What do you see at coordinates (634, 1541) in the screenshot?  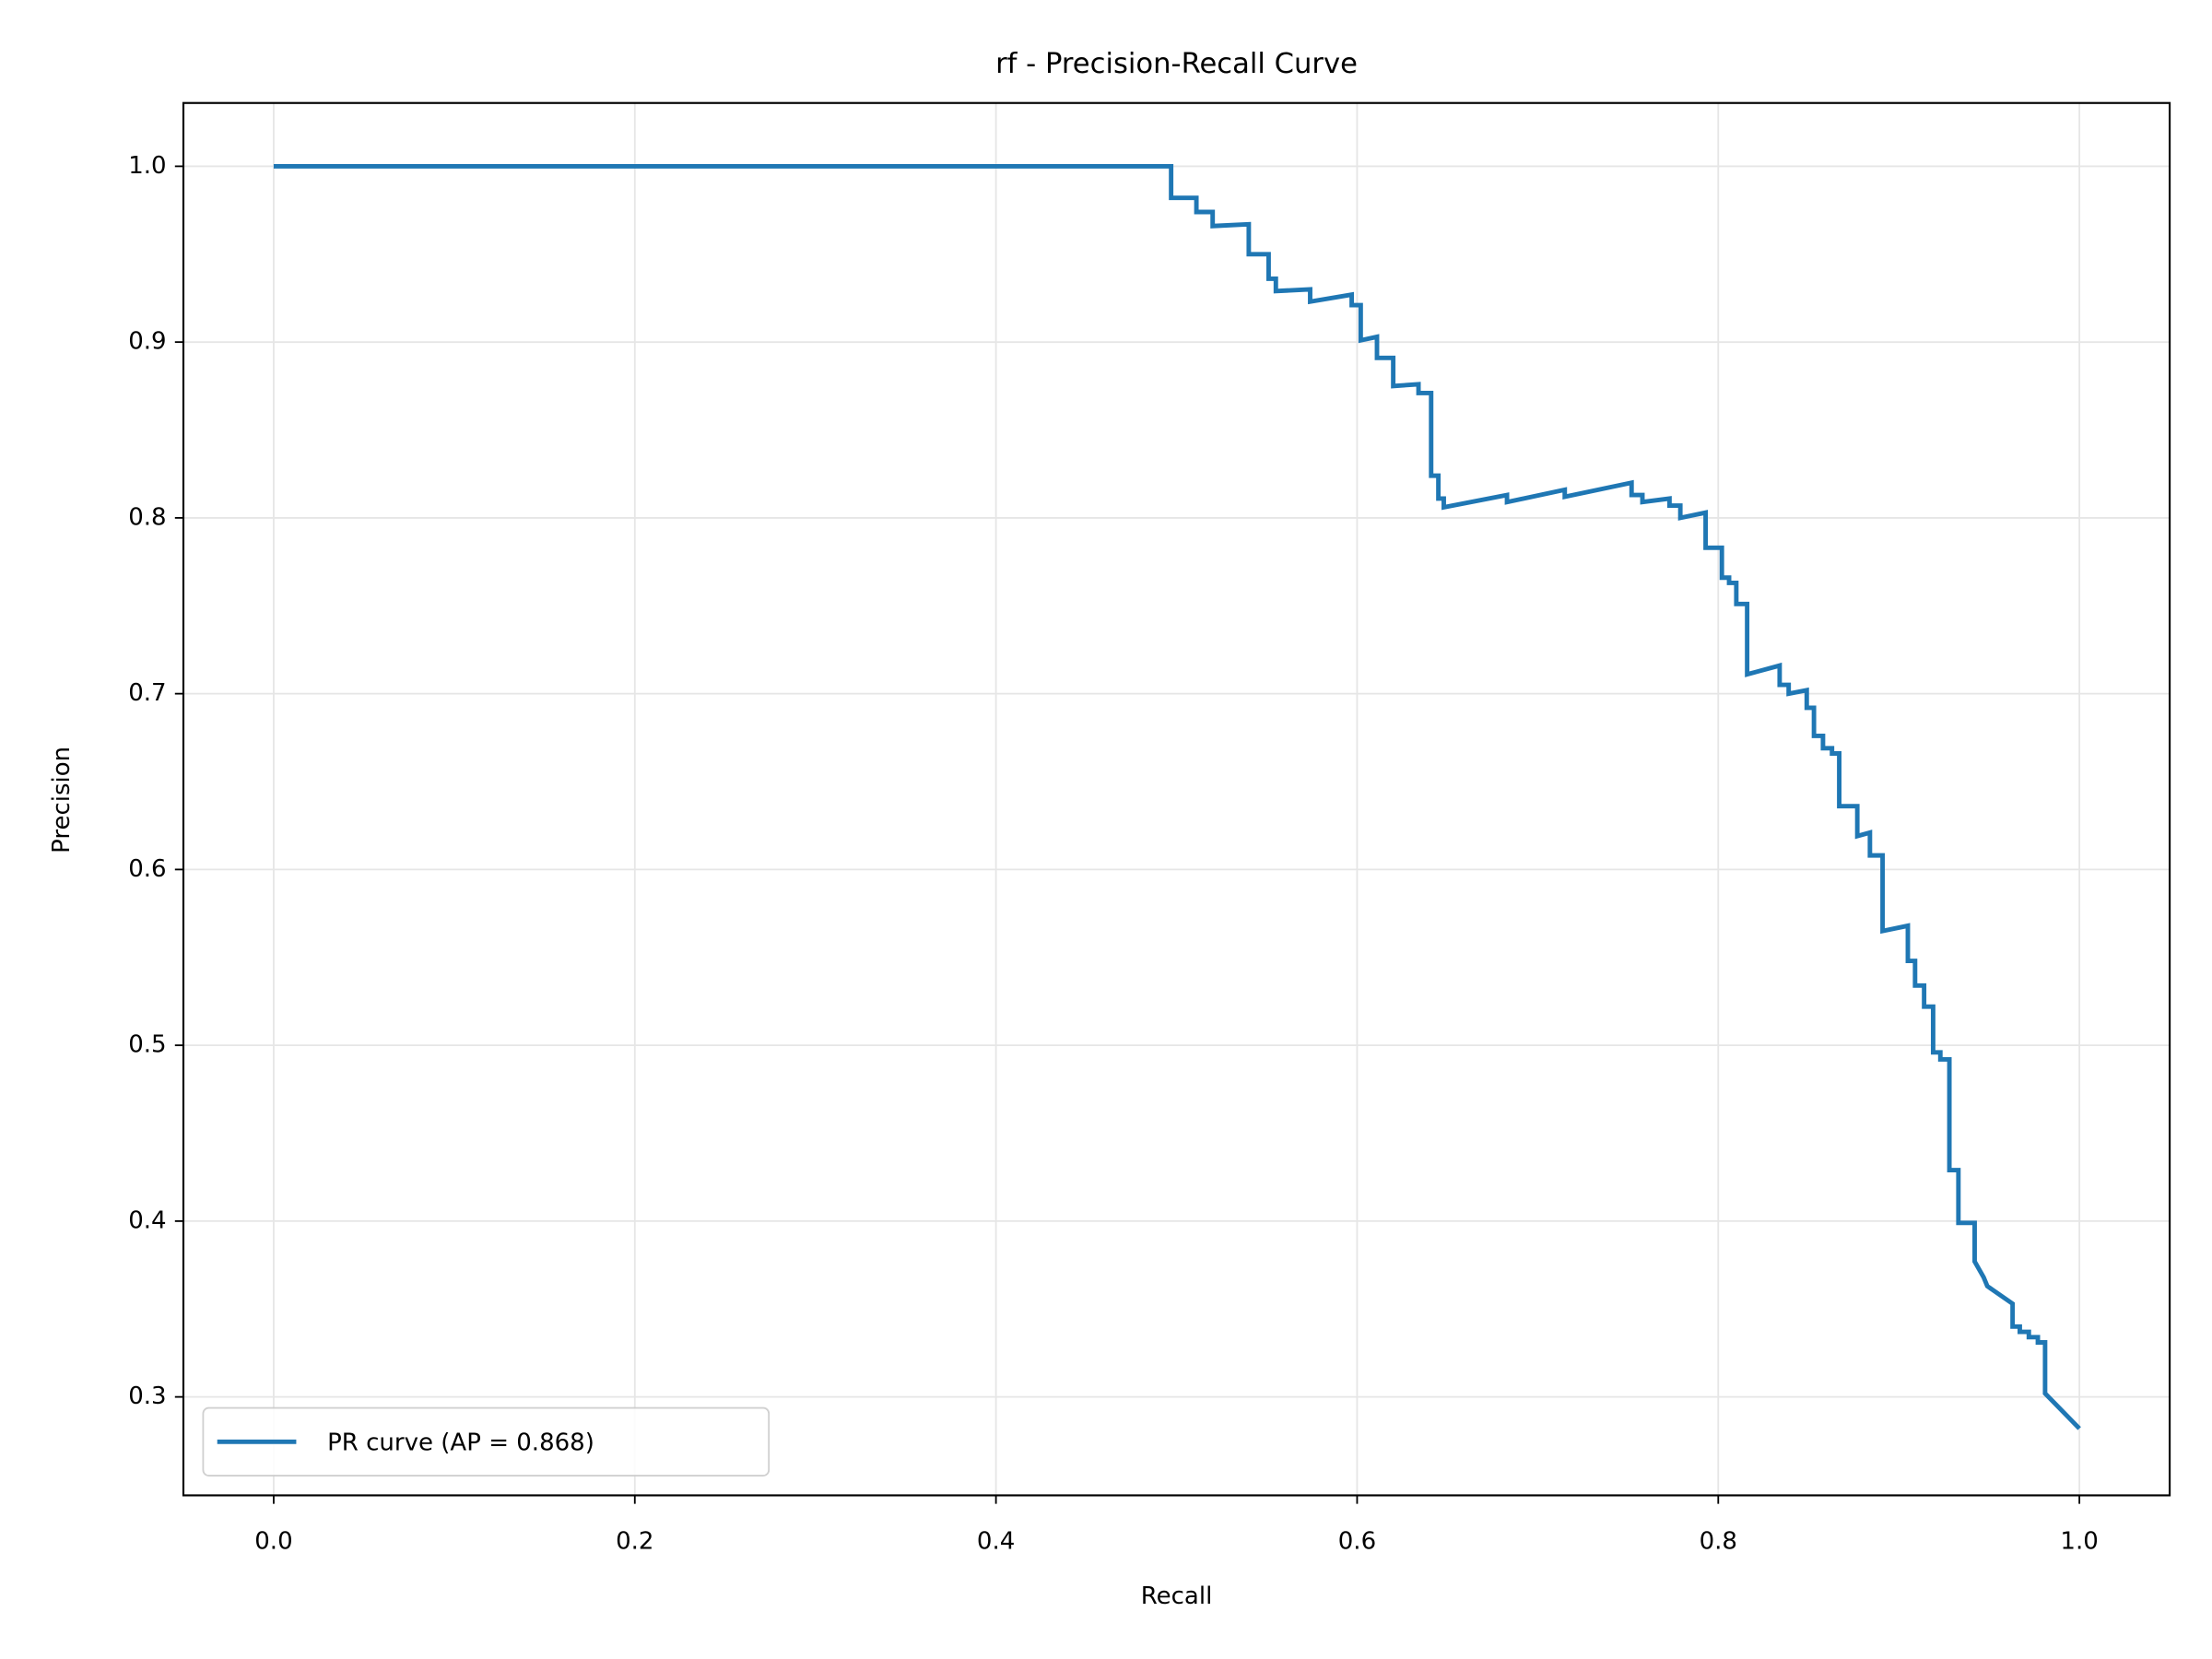 I see `x-tick-label: 0.2` at bounding box center [634, 1541].